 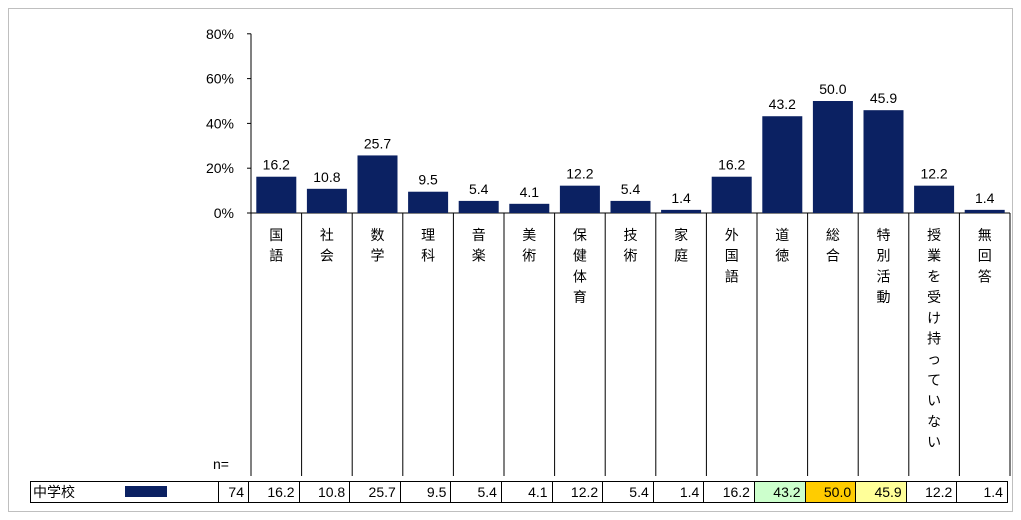 What do you see at coordinates (732, 255) in the screenshot?
I see `category-label: 外国語` at bounding box center [732, 255].